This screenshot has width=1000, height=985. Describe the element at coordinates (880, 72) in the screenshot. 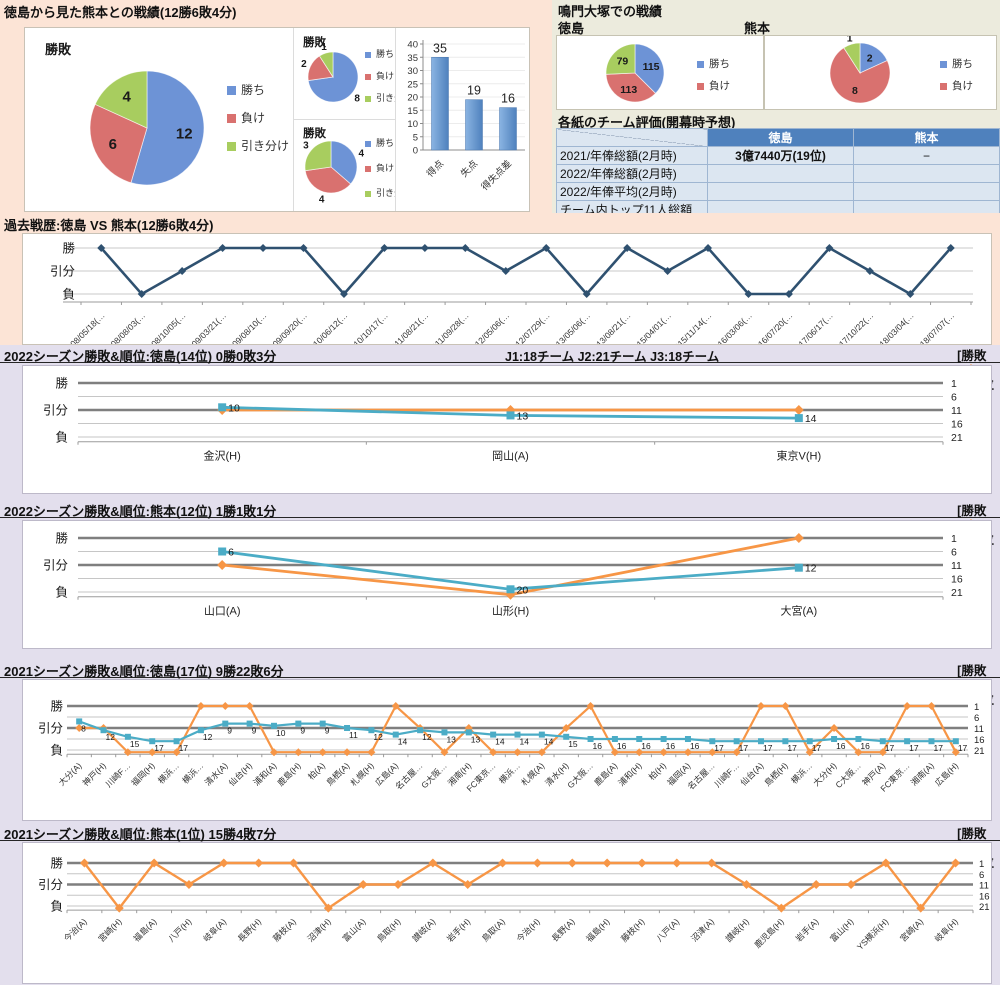

I see `naruto-pie-kumamoto: 2 8 1 勝ち 負け` at that location.